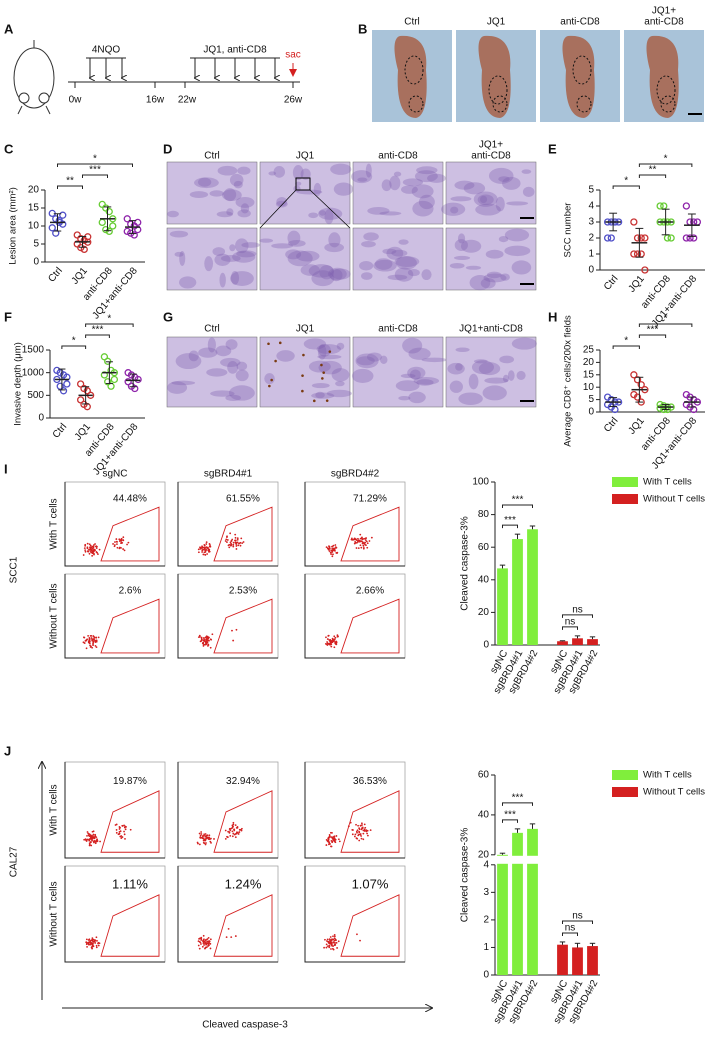 The image size is (716, 1037). What do you see at coordinates (303, 184) in the screenshot?
I see `zoom-box` at bounding box center [303, 184].